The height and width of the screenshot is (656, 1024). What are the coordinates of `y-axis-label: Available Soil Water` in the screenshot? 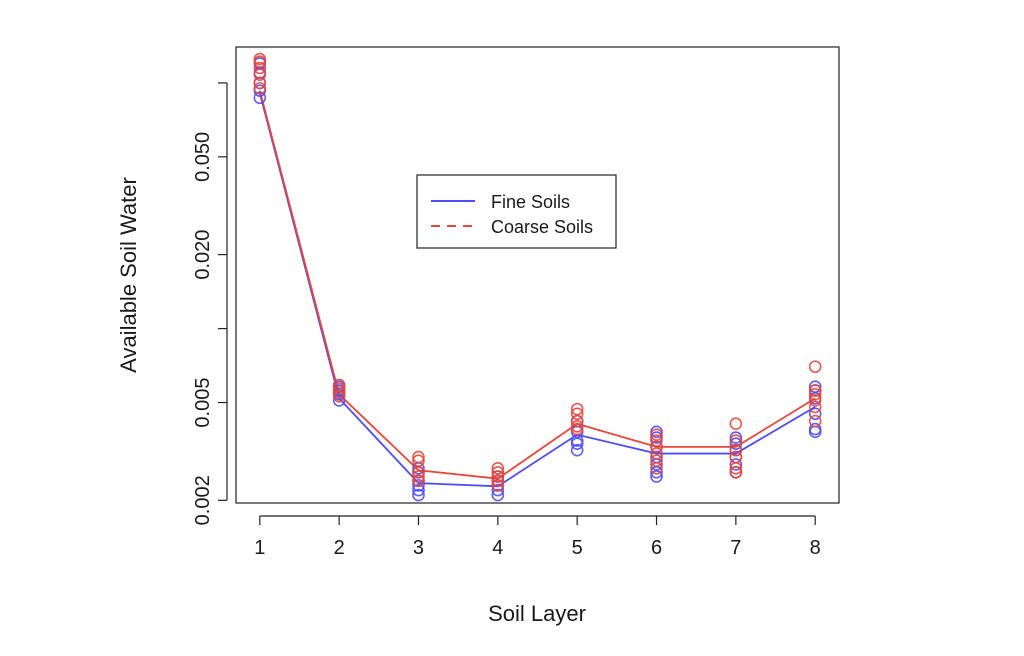 It's located at (128, 275).